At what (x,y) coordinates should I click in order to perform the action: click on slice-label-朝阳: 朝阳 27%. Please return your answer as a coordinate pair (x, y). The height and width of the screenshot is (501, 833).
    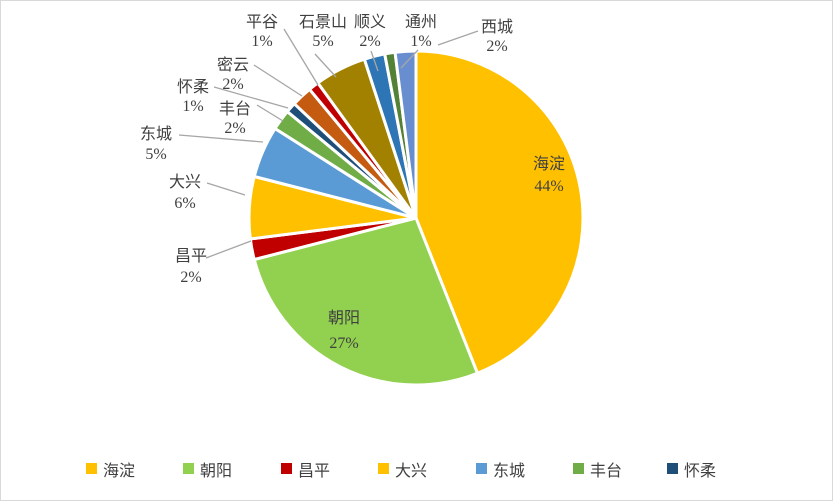
    Looking at the image, I should click on (344, 330).